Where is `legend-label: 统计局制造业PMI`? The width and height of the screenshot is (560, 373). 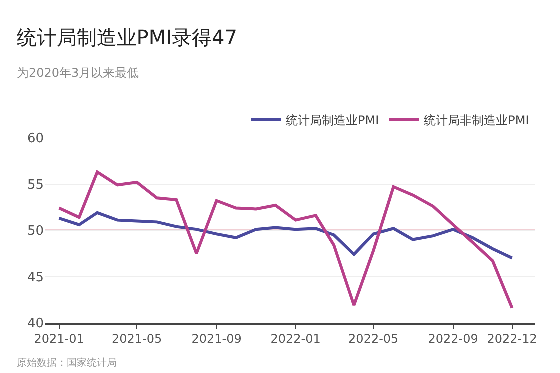
legend-label: 统计局制造业PMI is located at coordinates (333, 120).